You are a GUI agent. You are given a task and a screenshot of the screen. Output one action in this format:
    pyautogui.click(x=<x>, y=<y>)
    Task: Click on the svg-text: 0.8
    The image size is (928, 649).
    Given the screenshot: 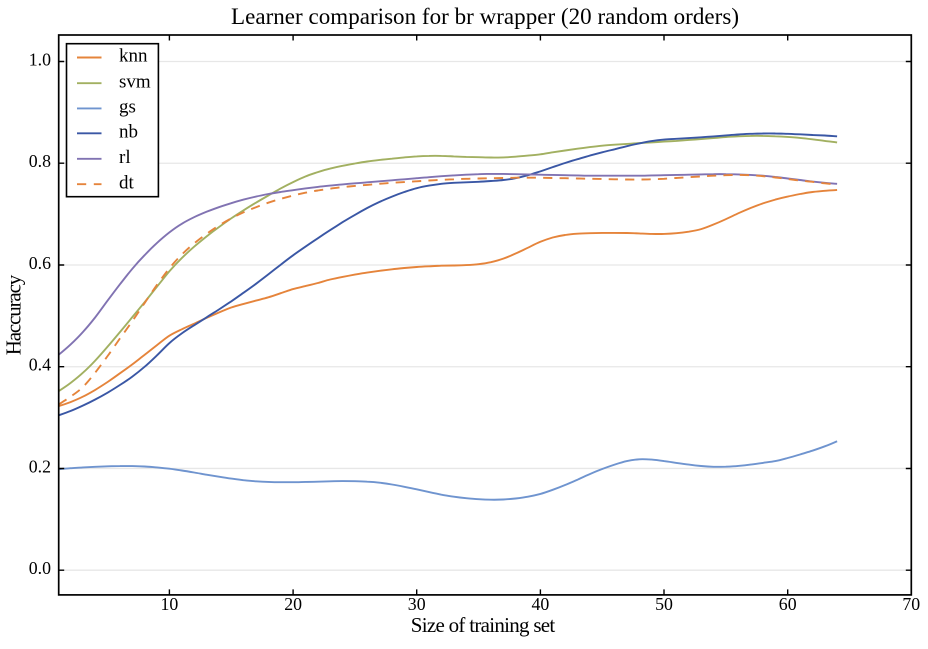 What is the action you would take?
    pyautogui.click(x=40, y=161)
    